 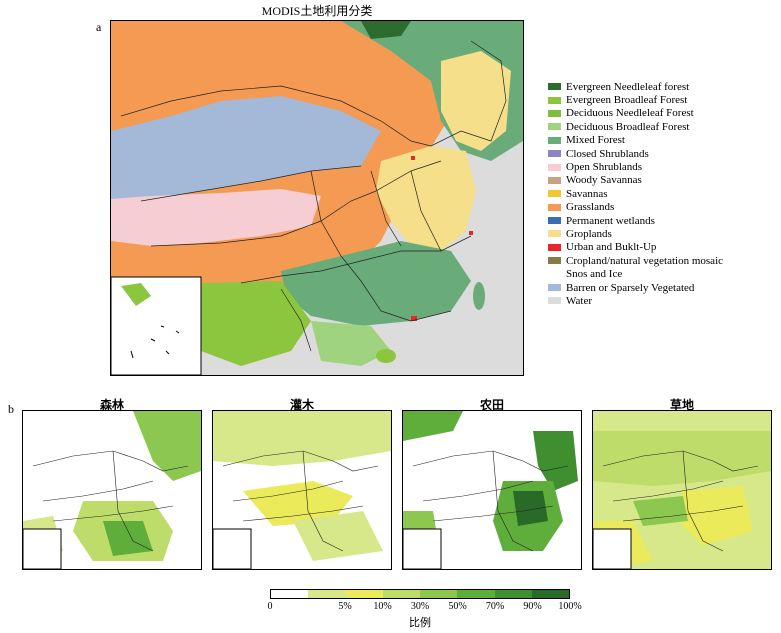 What do you see at coordinates (594, 274) in the screenshot?
I see `legend-label: Snos and Ice` at bounding box center [594, 274].